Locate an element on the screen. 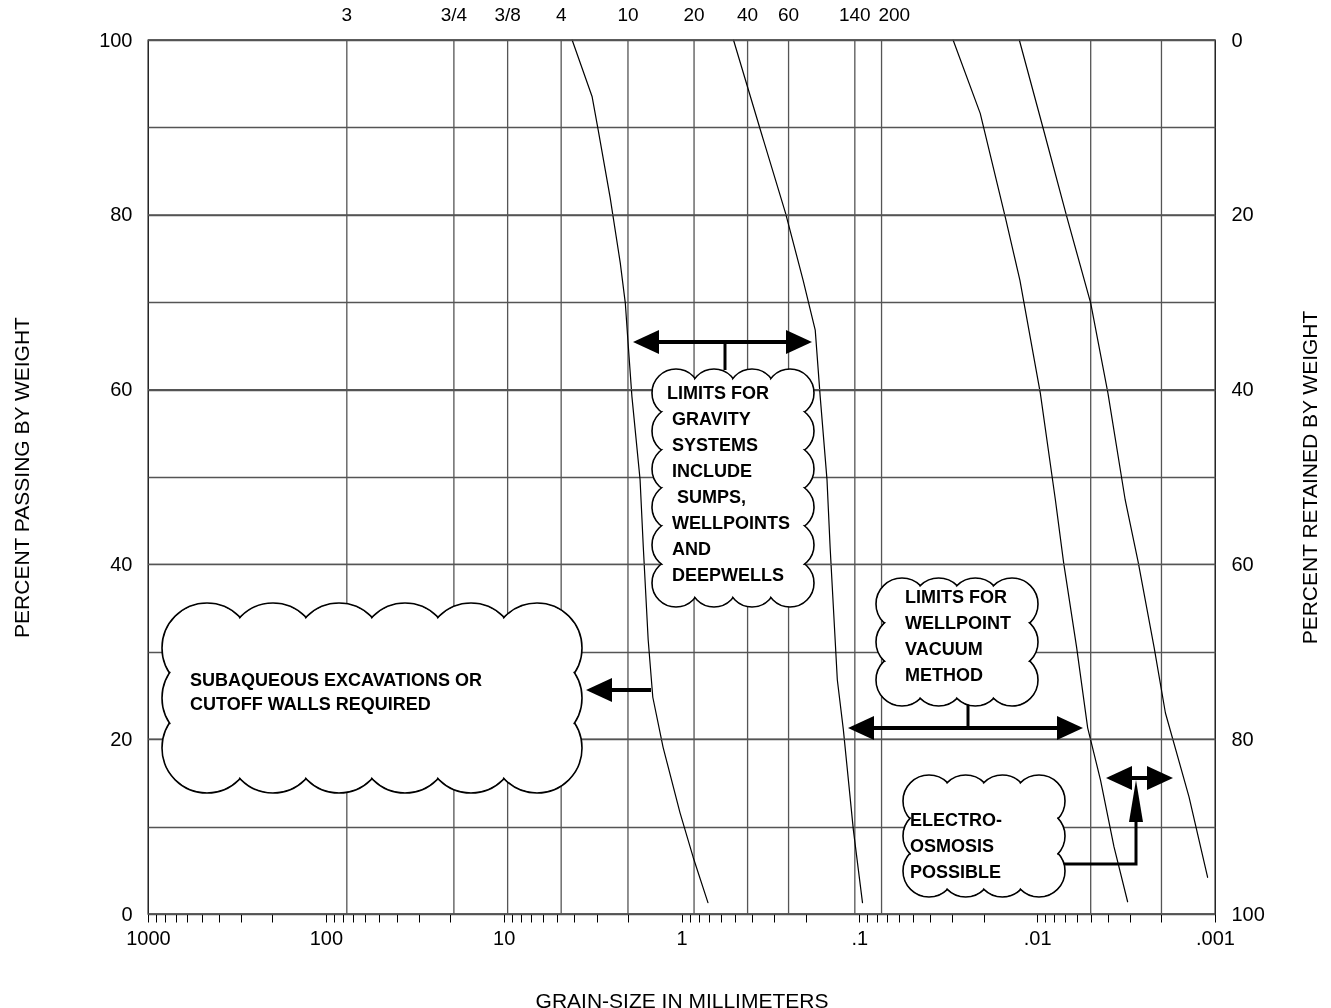  y-tick-label: 100 is located at coordinates (116, 39).